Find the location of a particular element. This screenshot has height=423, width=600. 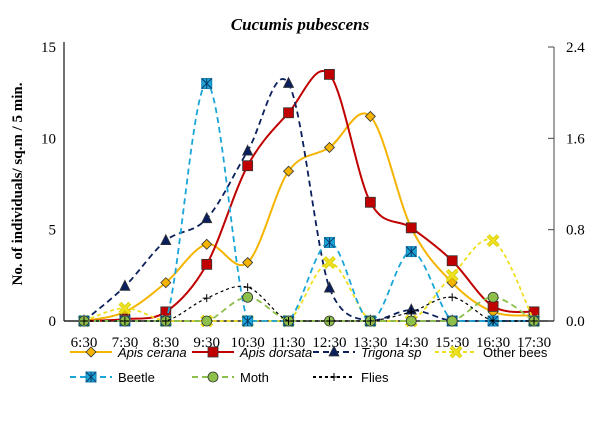

y2-tick-label: 1.6 is located at coordinates (575, 139).